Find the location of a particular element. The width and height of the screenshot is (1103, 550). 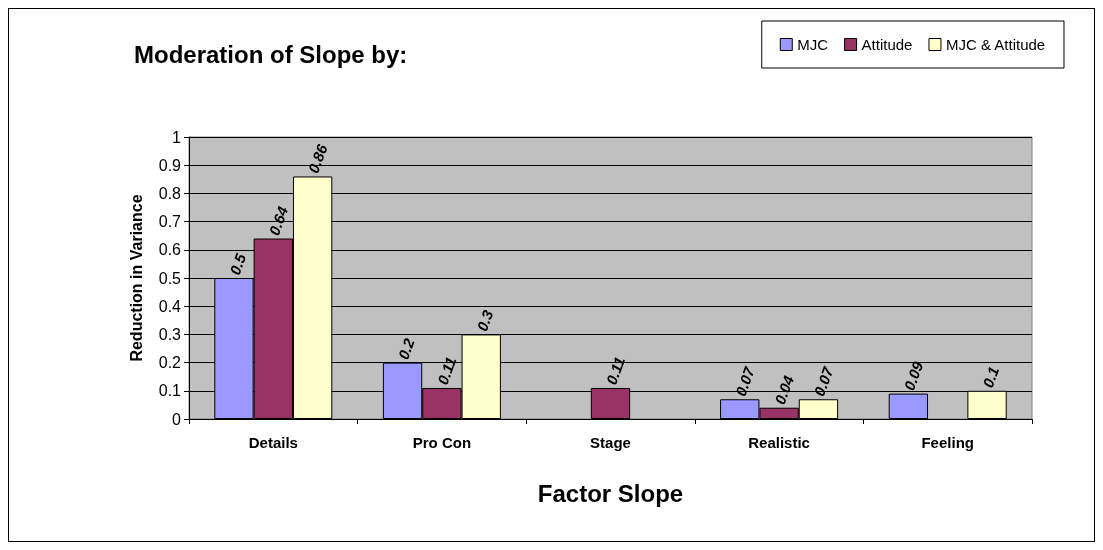

x-tick-label: Realistic is located at coordinates (779, 442).